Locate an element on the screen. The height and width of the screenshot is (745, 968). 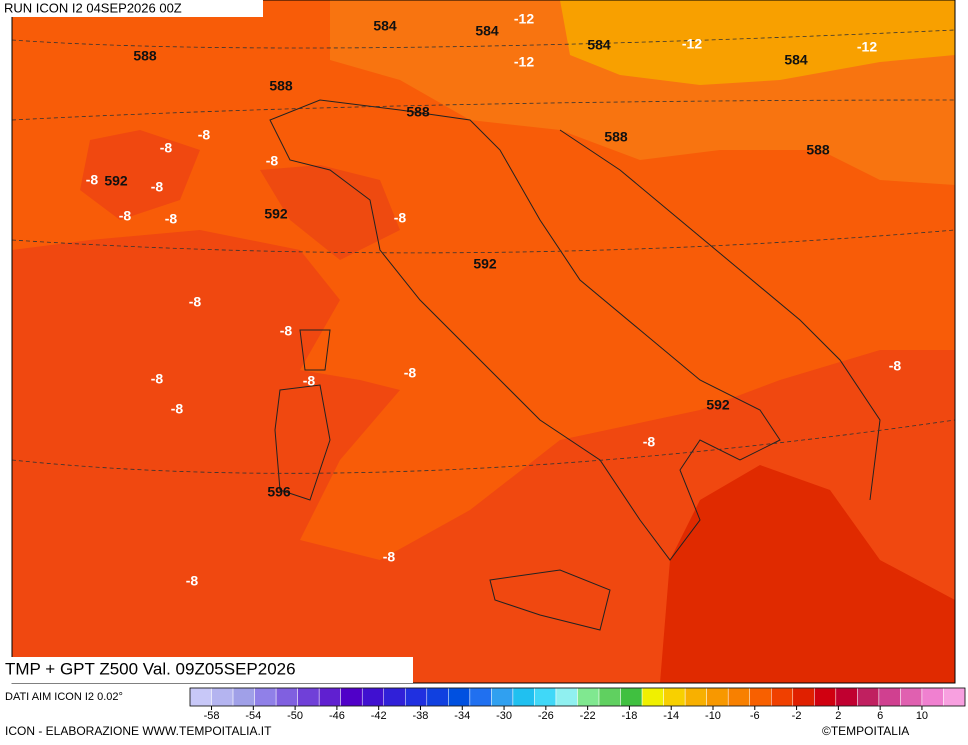
colorbar-frame is located at coordinates (577, 697).